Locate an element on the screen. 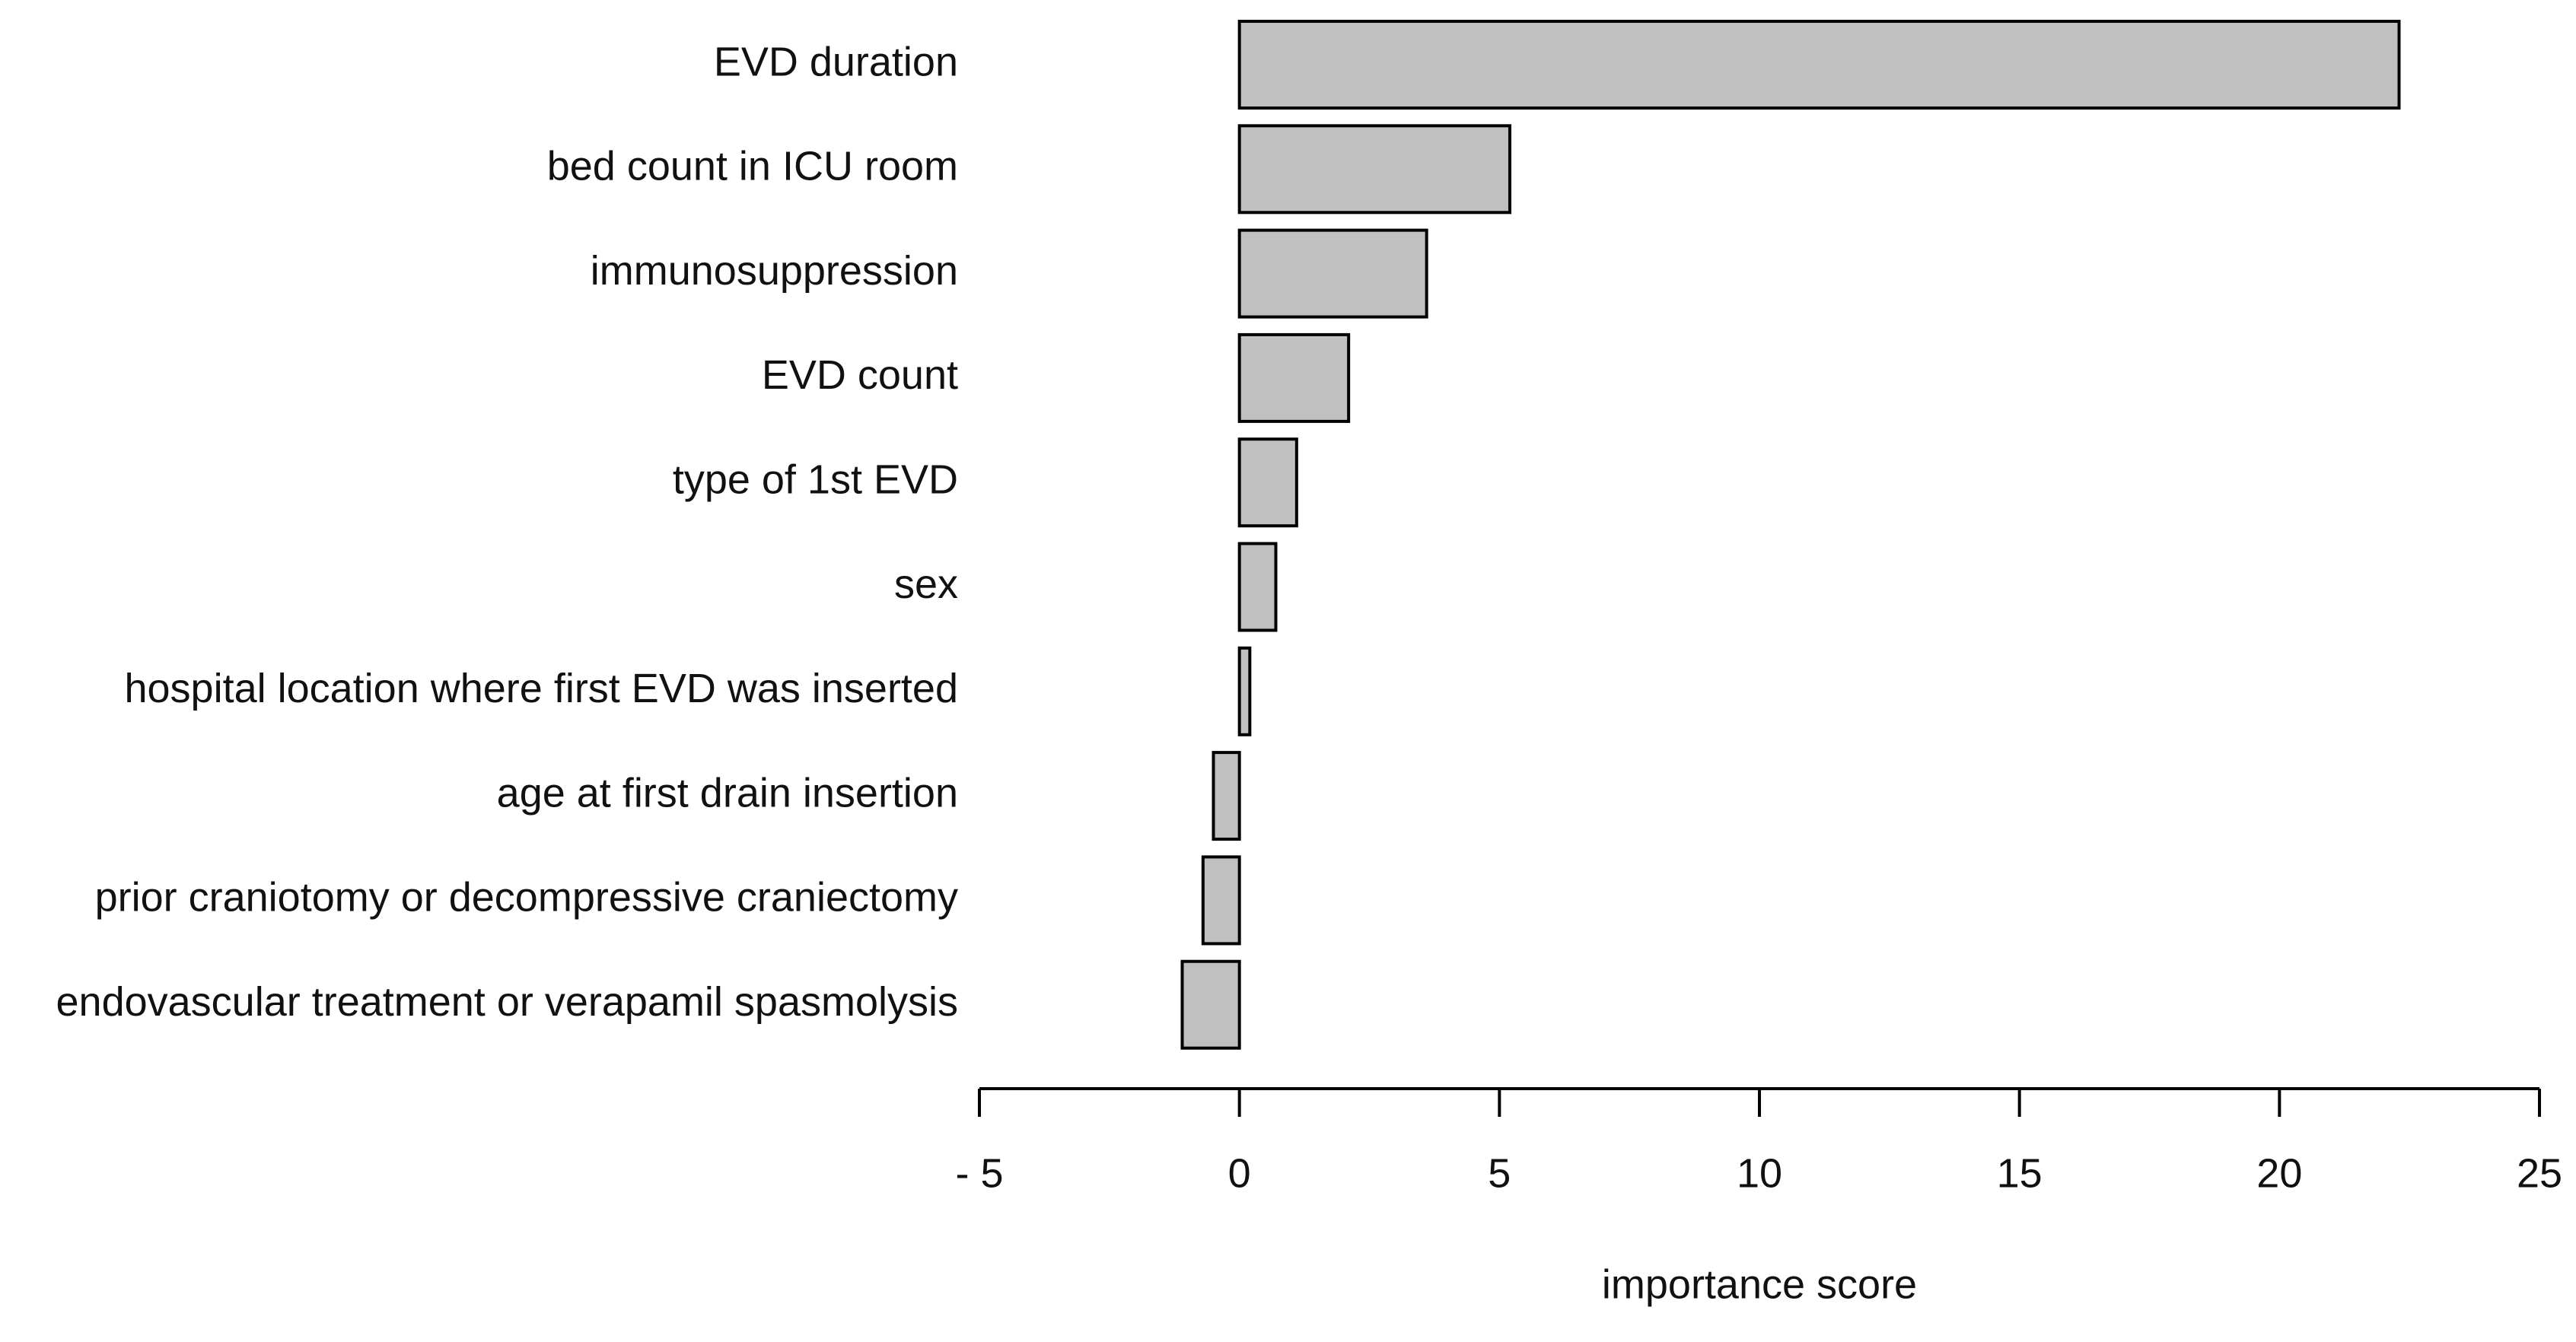 Image resolution: width=2576 pixels, height=1342 pixels. x-tick-label: 25 is located at coordinates (2539, 1173).